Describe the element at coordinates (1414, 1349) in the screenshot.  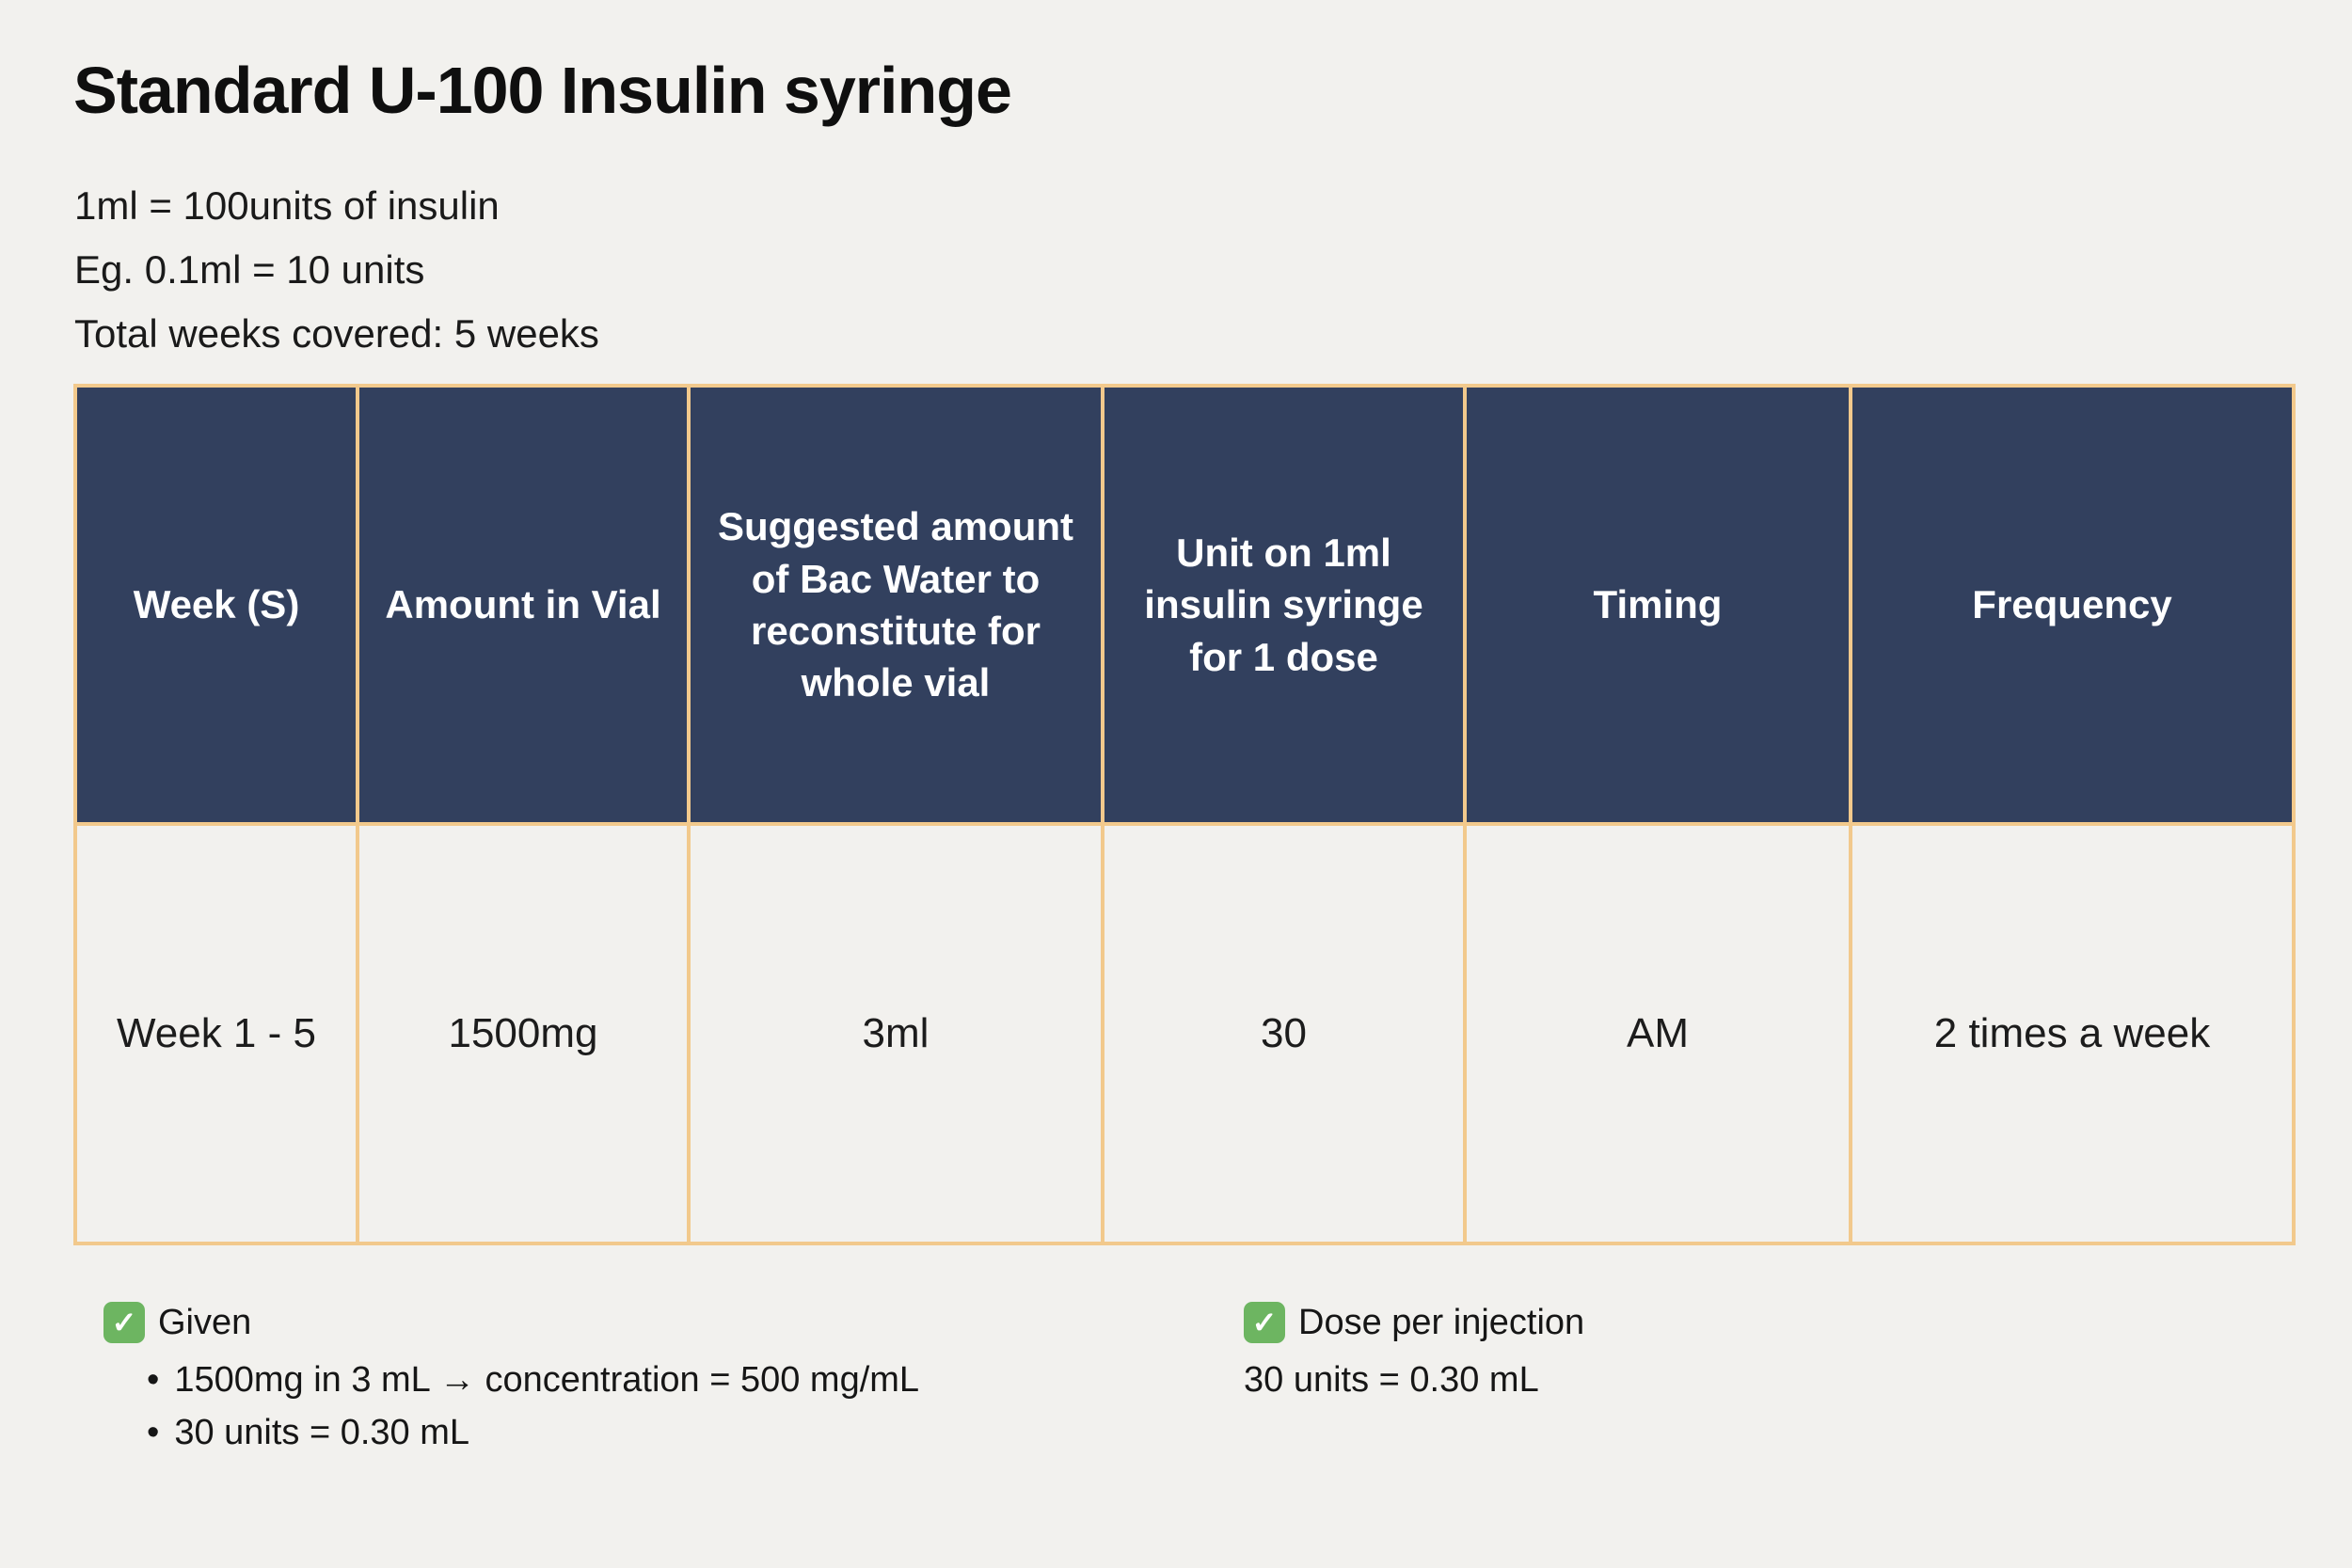
I see `note-dose-per-injection: ✓ Dose per injection 30 units = 0.30 mL` at that location.